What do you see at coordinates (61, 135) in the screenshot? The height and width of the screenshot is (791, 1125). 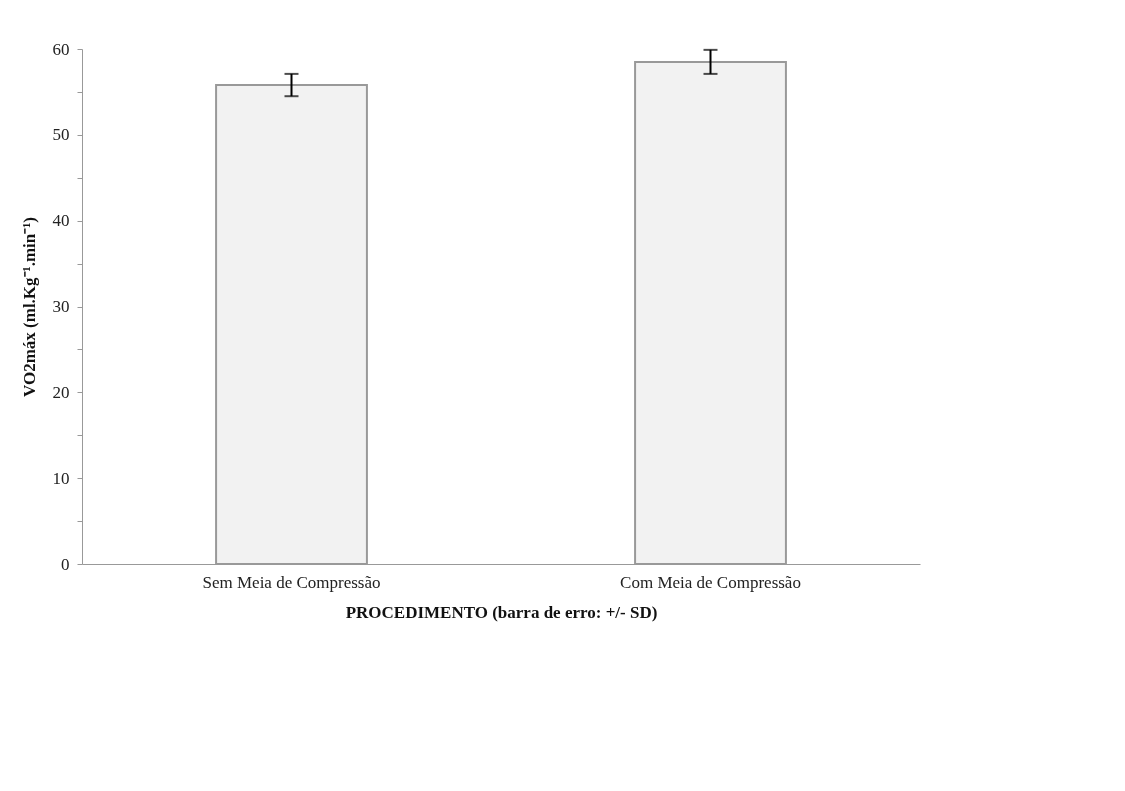 I see `y-tick-label: 50` at bounding box center [61, 135].